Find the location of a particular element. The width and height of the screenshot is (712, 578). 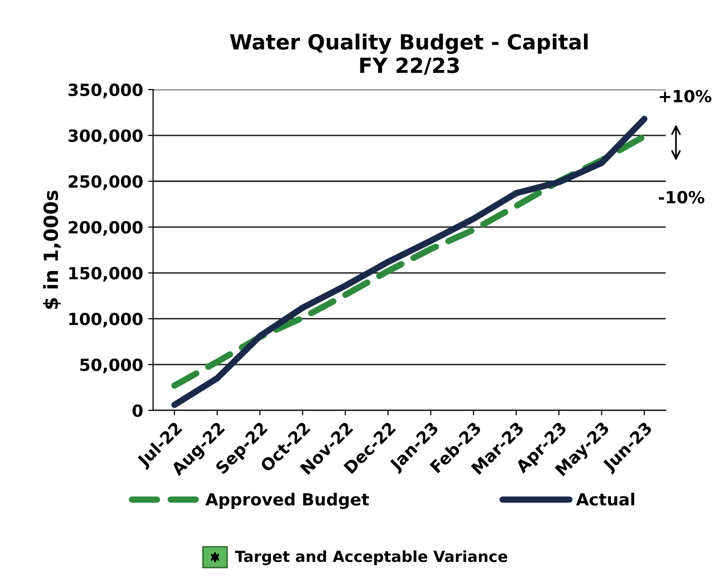

chart-title: Water Quality Budget - Capital FY 22/23 is located at coordinates (409, 54).